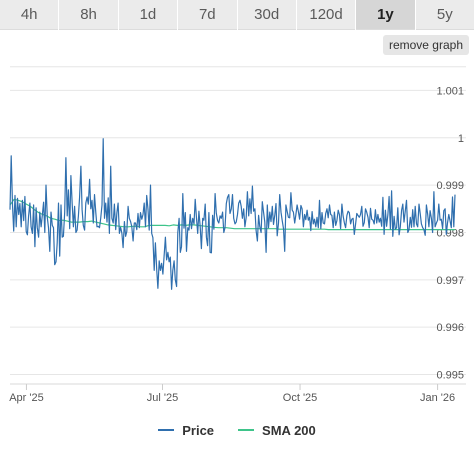  What do you see at coordinates (450, 328) in the screenshot?
I see `y-tick-label: 0.996` at bounding box center [450, 328].